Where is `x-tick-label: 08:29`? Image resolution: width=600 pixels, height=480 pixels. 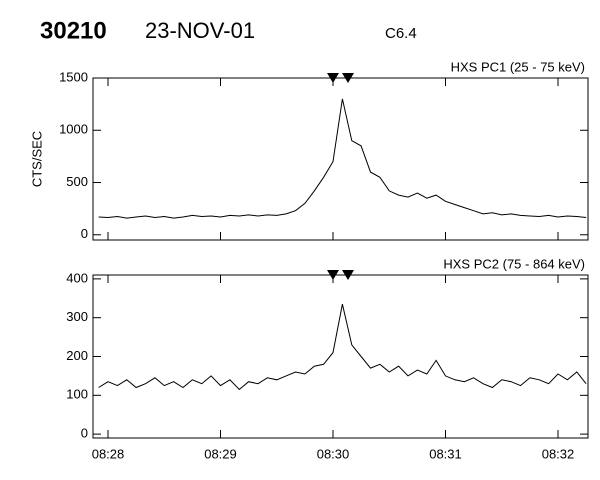
x-tick-label: 08:29 is located at coordinates (220, 453).